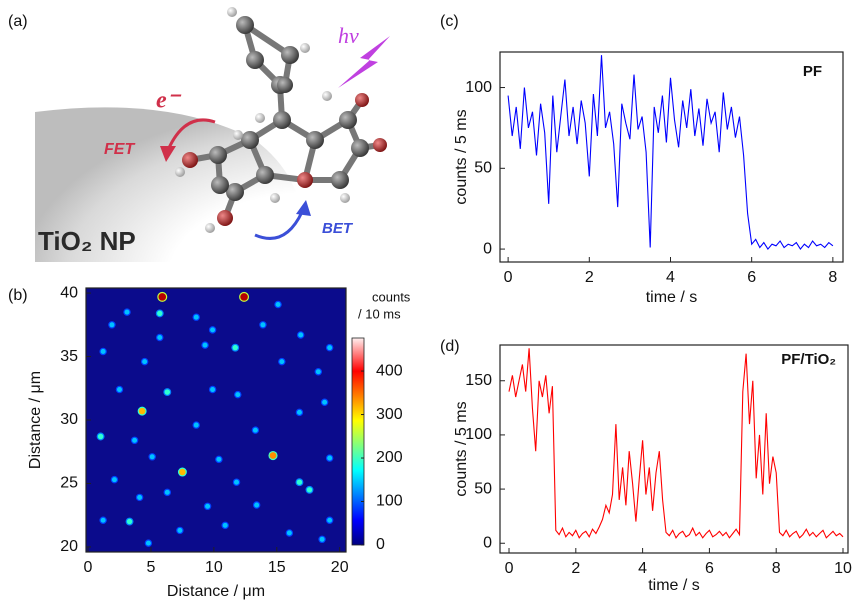 The height and width of the screenshot is (605, 857). Describe the element at coordinates (478, 380) in the screenshot. I see `y-tick-label: 150` at that location.